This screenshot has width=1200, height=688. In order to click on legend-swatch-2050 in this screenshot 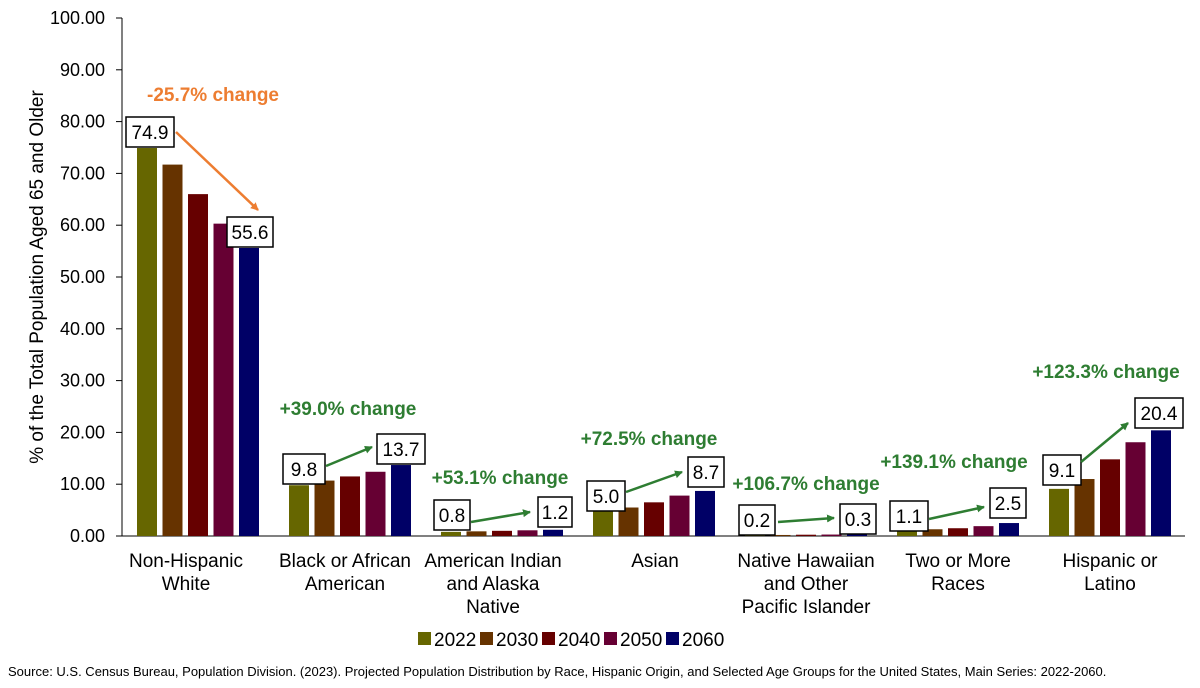, I will do `click(610, 638)`.